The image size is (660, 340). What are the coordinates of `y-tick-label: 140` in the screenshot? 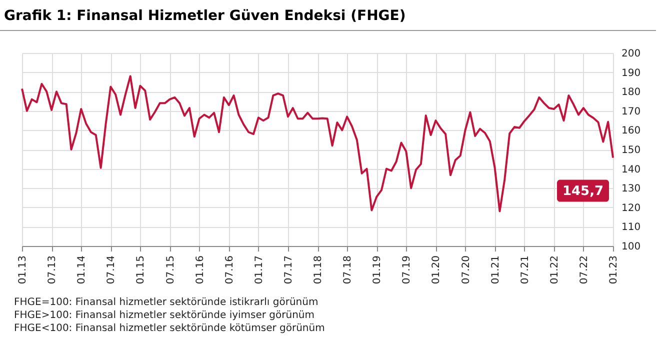 It's located at (631, 170).